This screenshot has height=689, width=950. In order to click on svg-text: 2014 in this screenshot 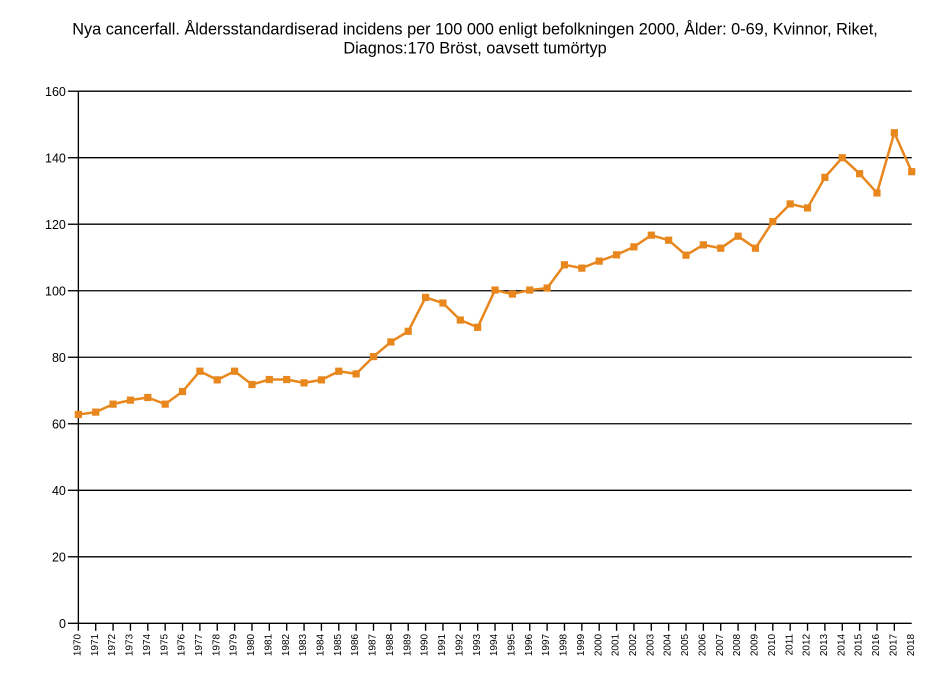, I will do `click(841, 644)`.